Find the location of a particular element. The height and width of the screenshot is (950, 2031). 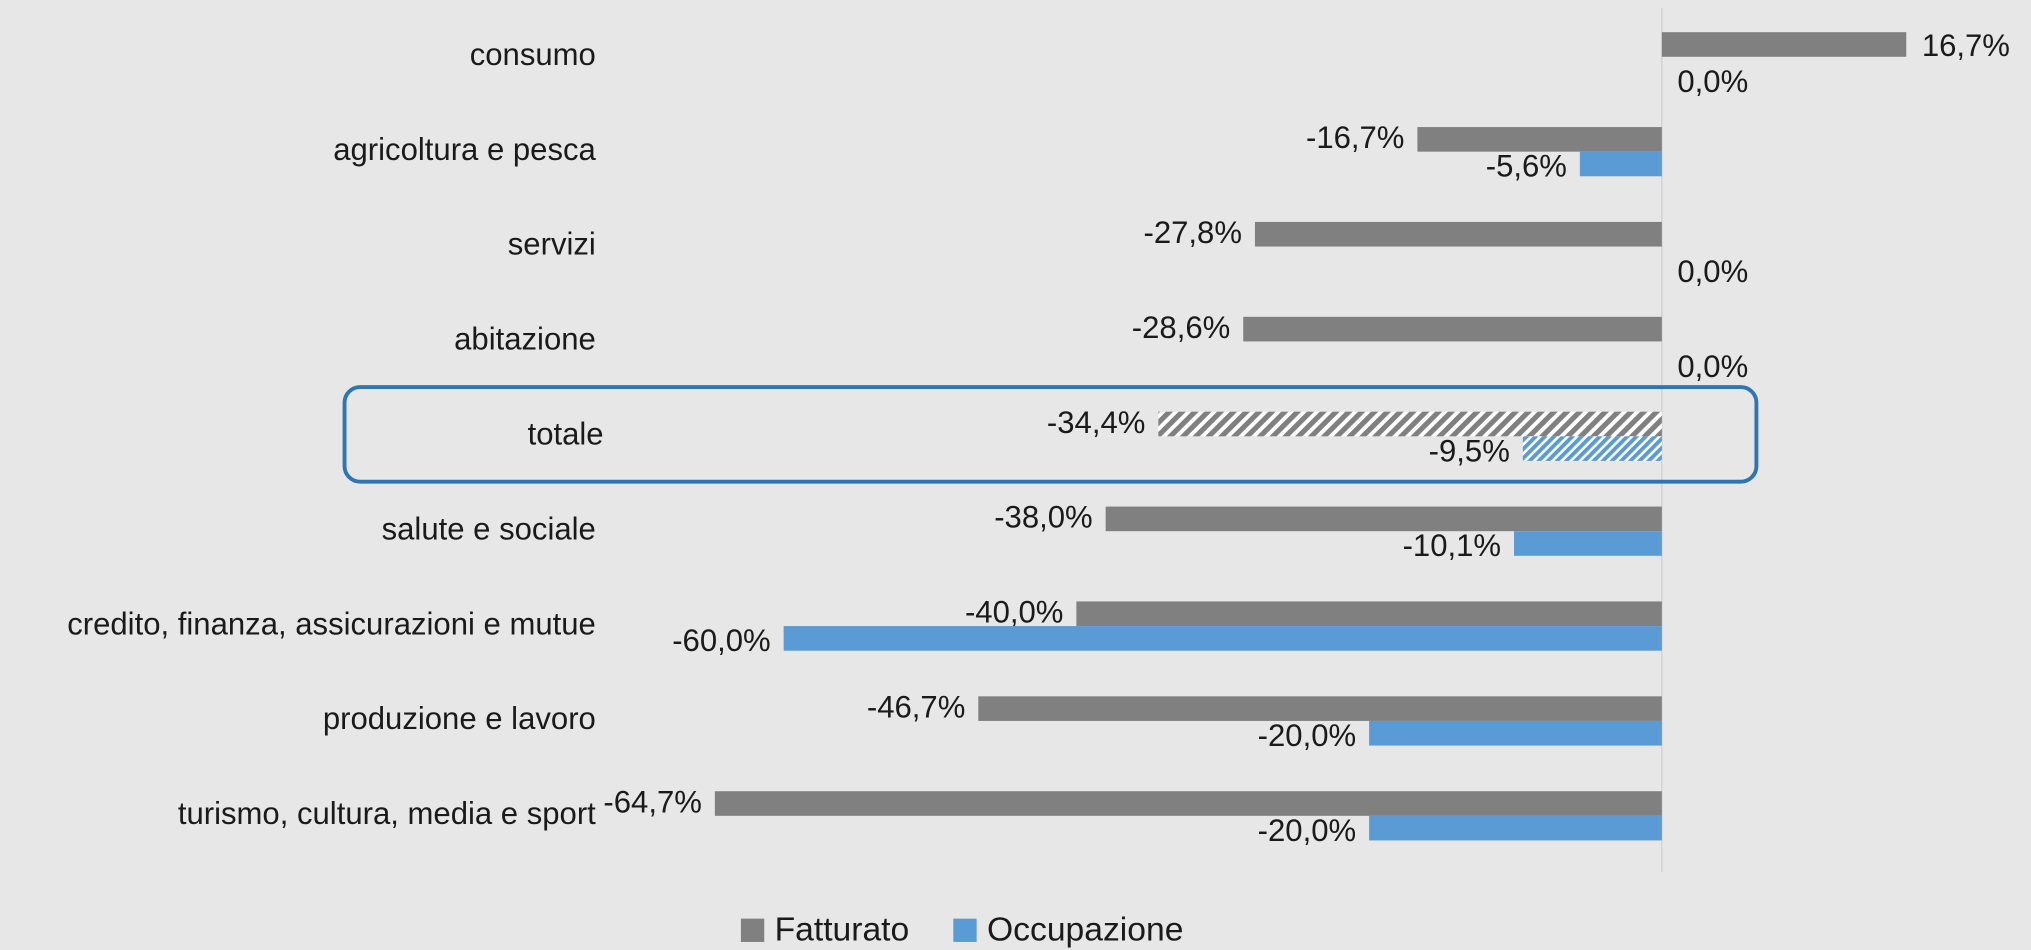

value-label: -27,8% is located at coordinates (1193, 232).